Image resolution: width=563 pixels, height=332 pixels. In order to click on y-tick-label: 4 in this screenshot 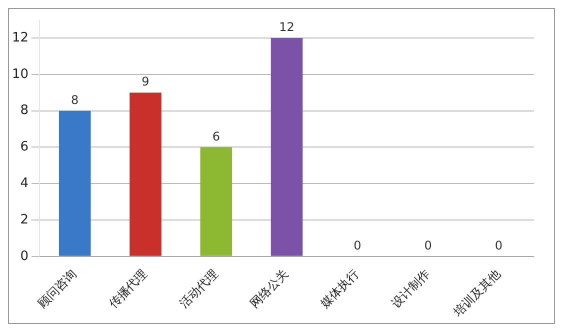, I will do `click(24, 183)`.